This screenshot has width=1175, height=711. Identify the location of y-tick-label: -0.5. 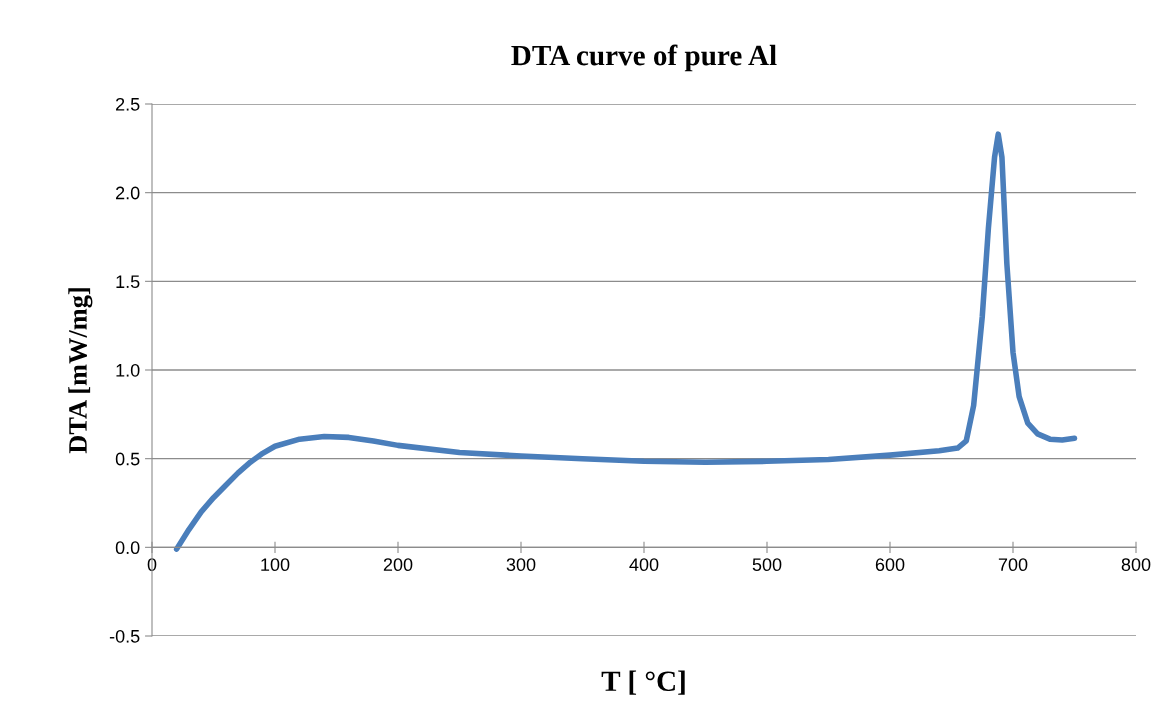
(124, 636).